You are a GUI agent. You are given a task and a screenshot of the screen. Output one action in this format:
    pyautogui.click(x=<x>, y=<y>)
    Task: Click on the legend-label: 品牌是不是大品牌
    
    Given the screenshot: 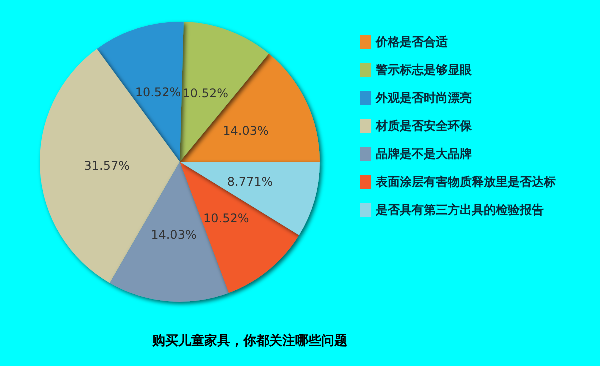 What is the action you would take?
    pyautogui.click(x=424, y=154)
    